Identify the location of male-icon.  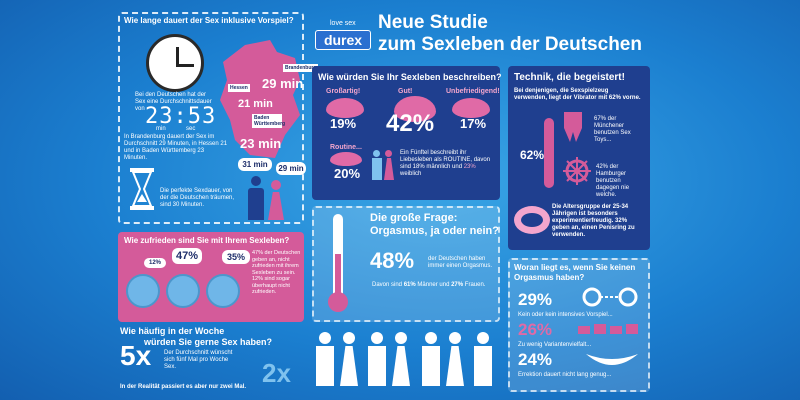
(256, 198).